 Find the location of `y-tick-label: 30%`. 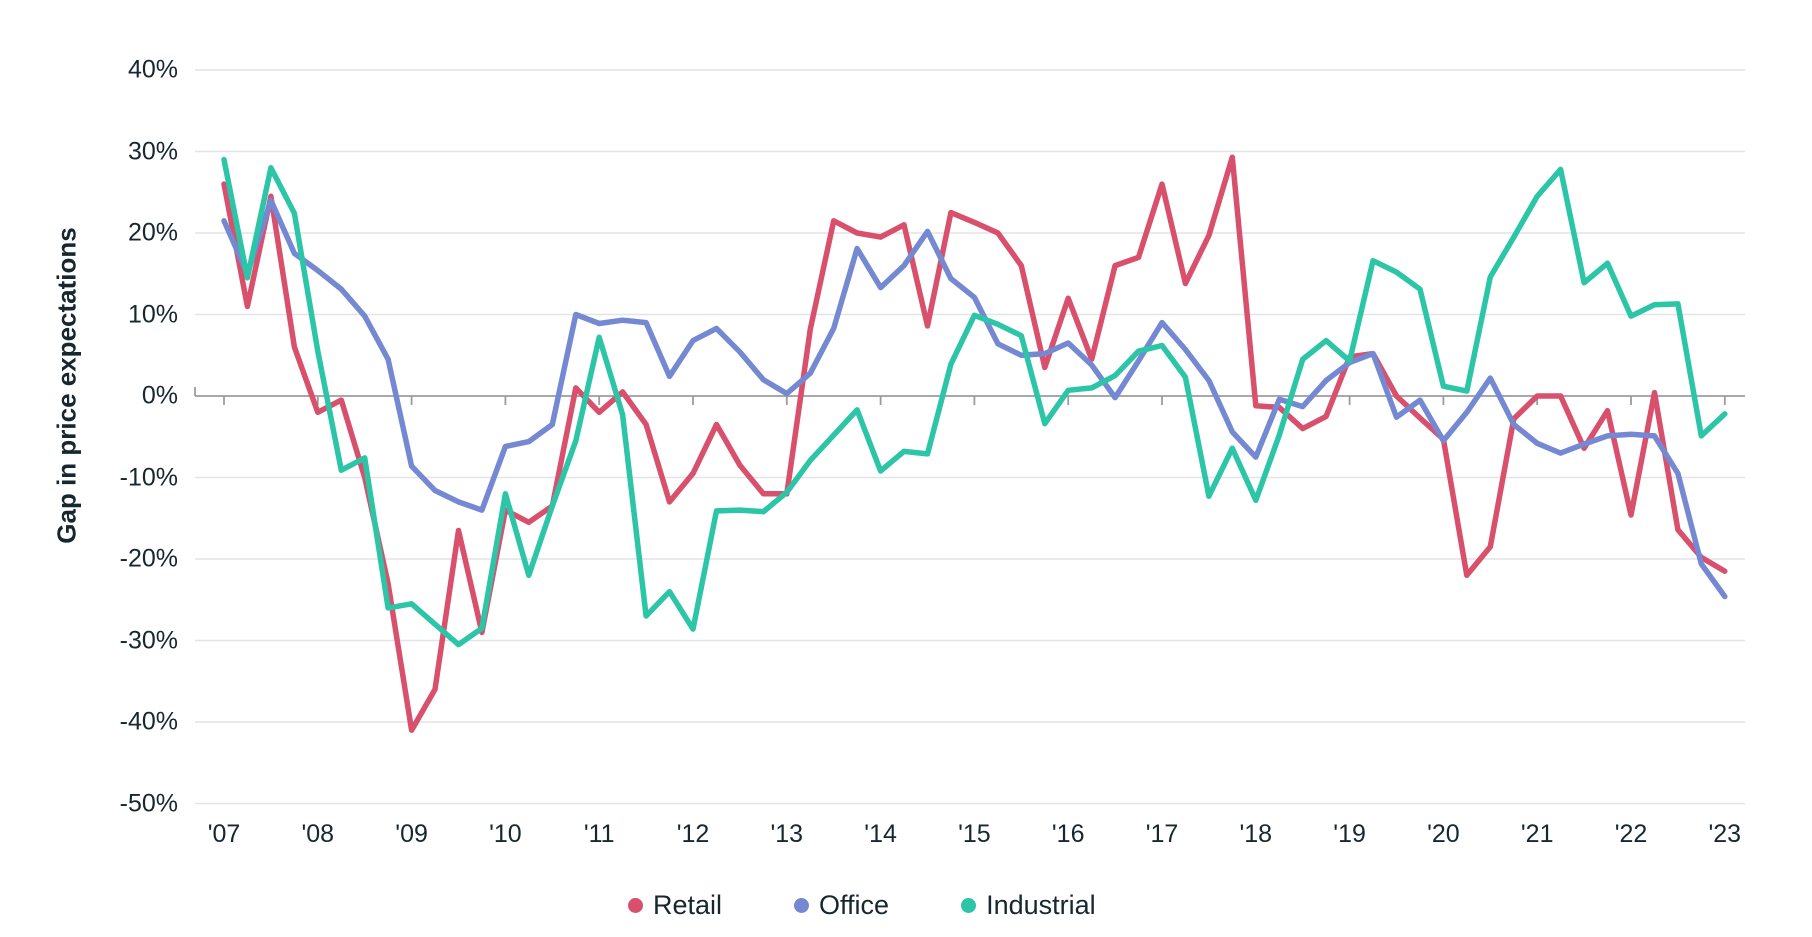

y-tick-label: 30% is located at coordinates (152, 151).